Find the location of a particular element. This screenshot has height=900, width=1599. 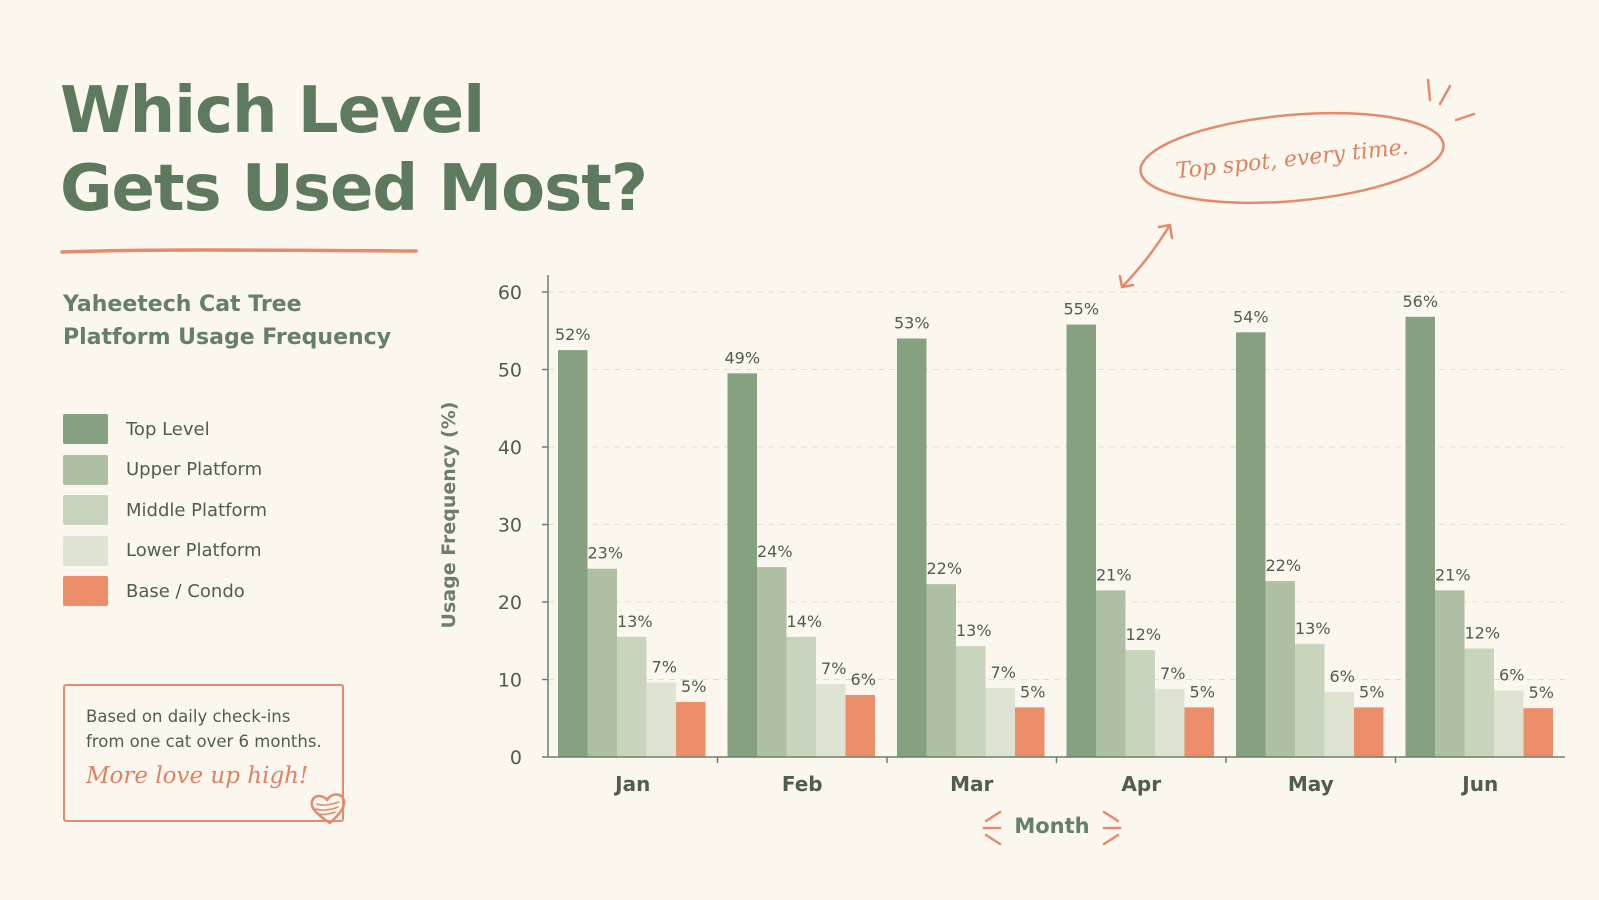

y-tick-label: 50 is located at coordinates (510, 371).